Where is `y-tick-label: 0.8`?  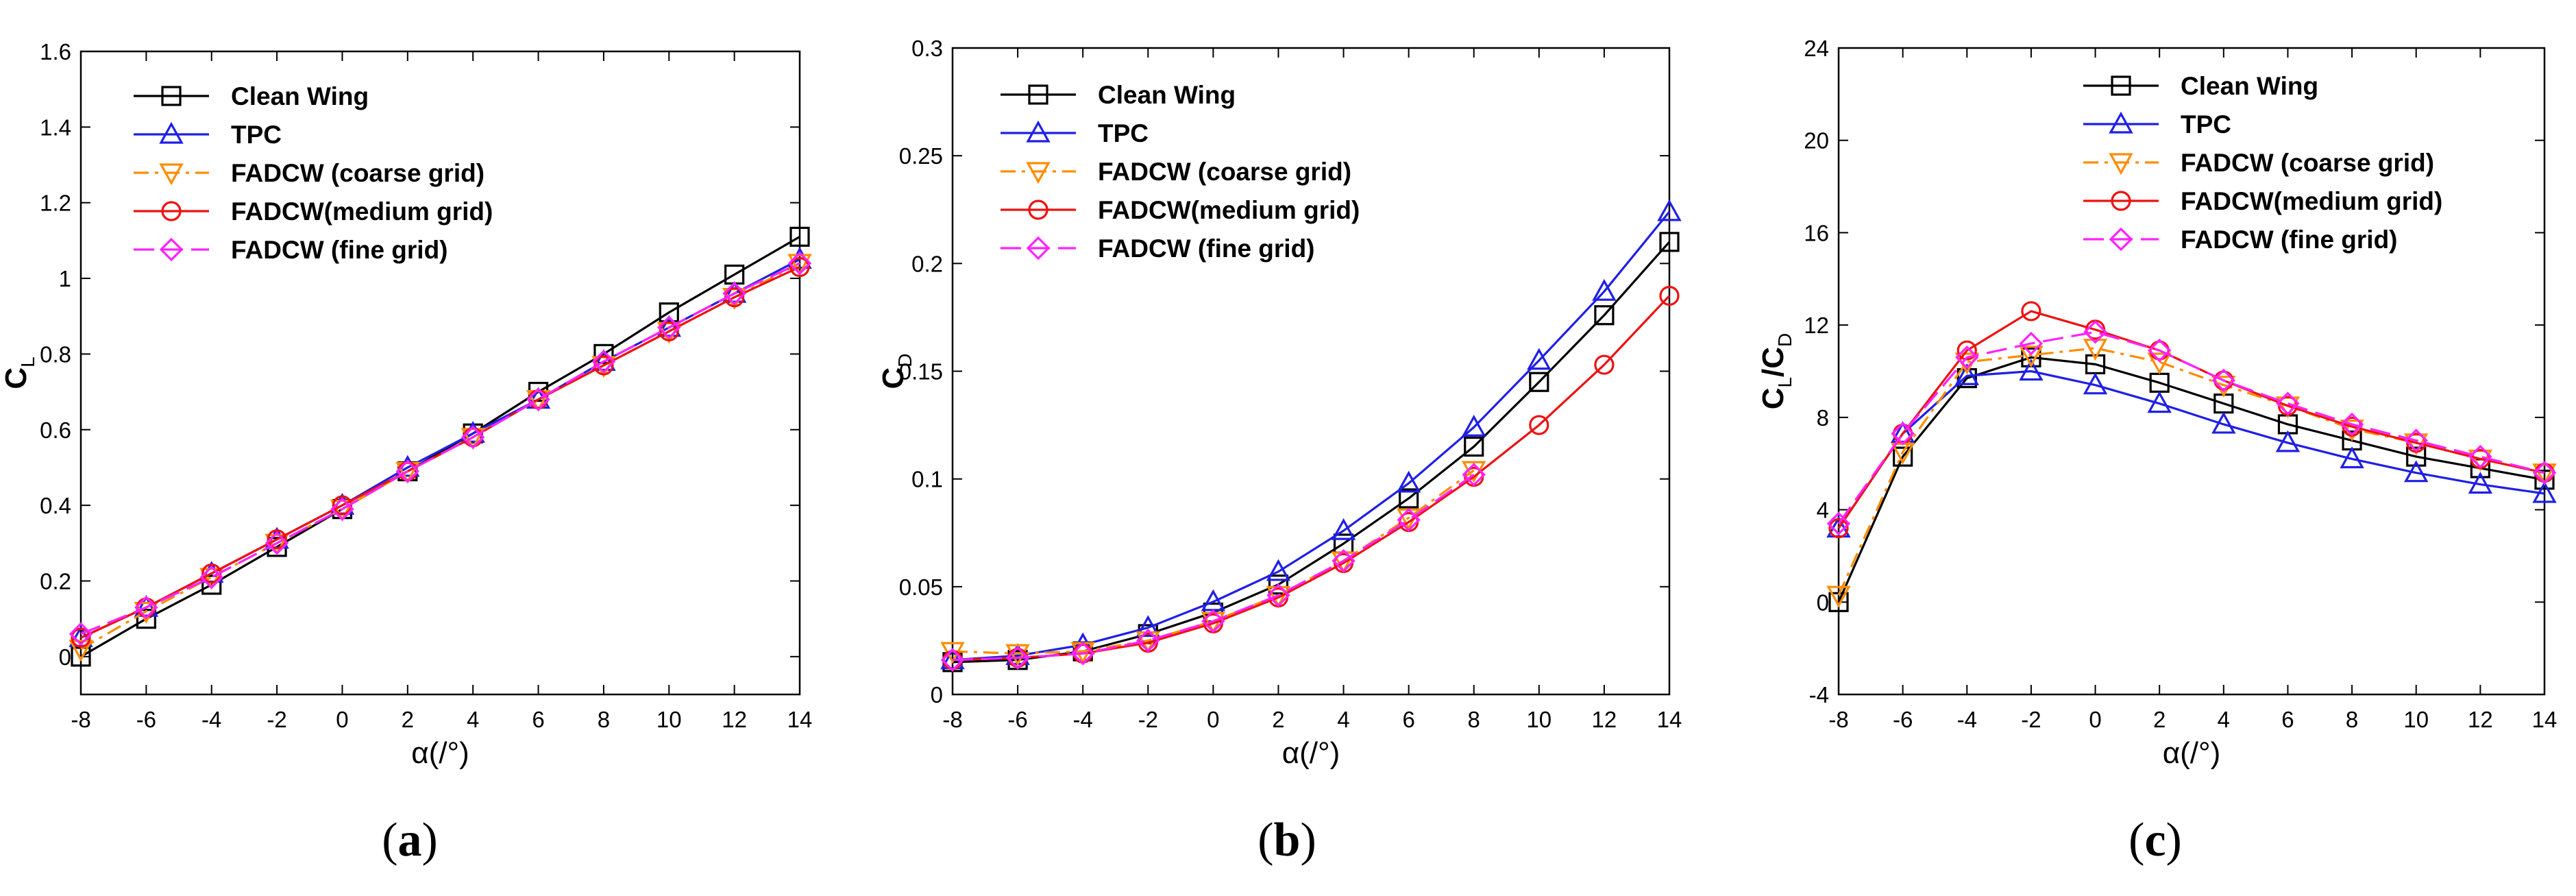 y-tick-label: 0.8 is located at coordinates (56, 354).